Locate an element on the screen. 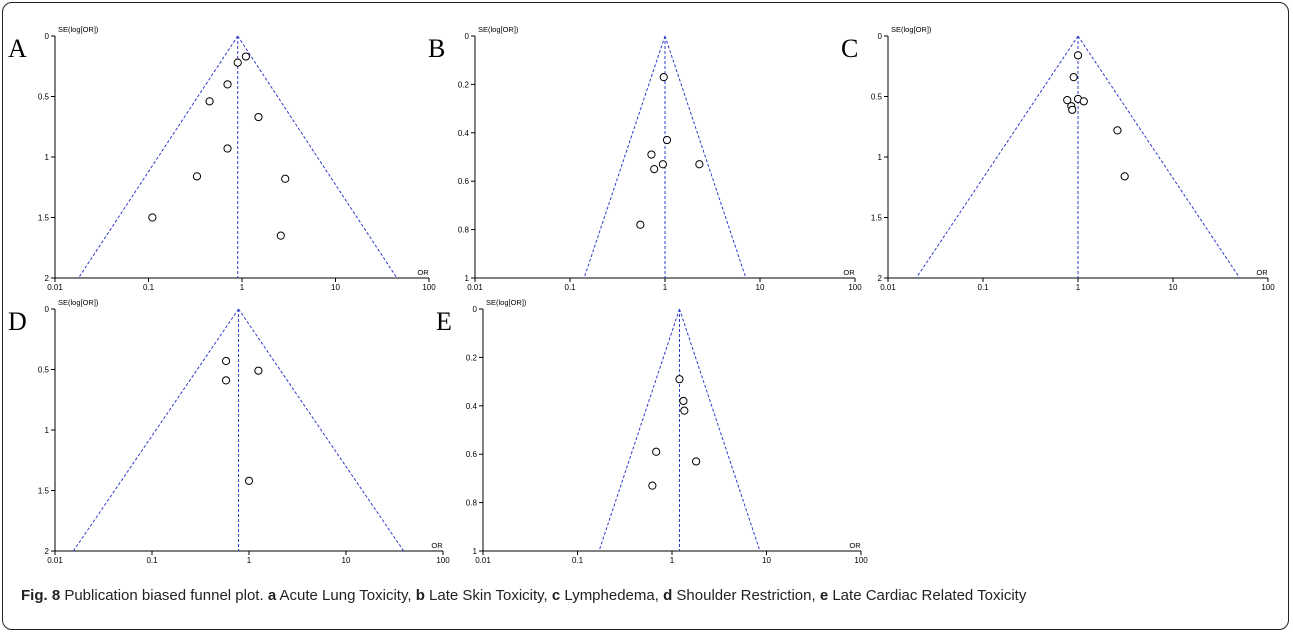 The height and width of the screenshot is (634, 1293). y-tick-label-e: 0.4 is located at coordinates (472, 406).